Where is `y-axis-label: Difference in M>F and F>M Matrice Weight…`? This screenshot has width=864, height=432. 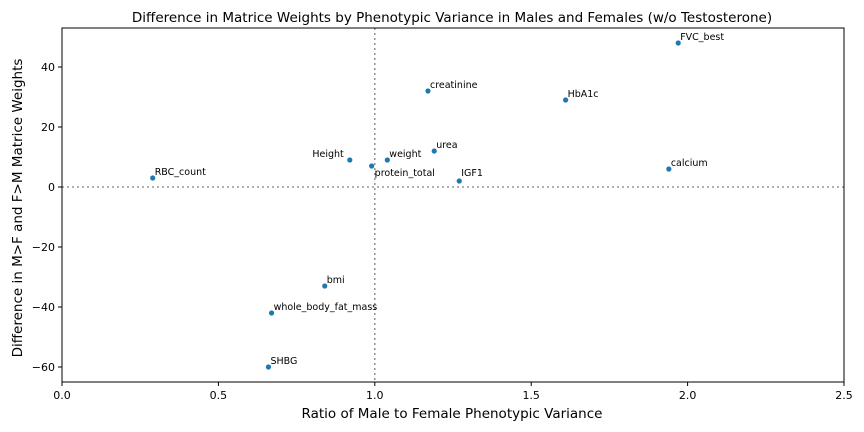 y-axis-label: Difference in M>F and F>M Matrice Weight… is located at coordinates (18, 208).